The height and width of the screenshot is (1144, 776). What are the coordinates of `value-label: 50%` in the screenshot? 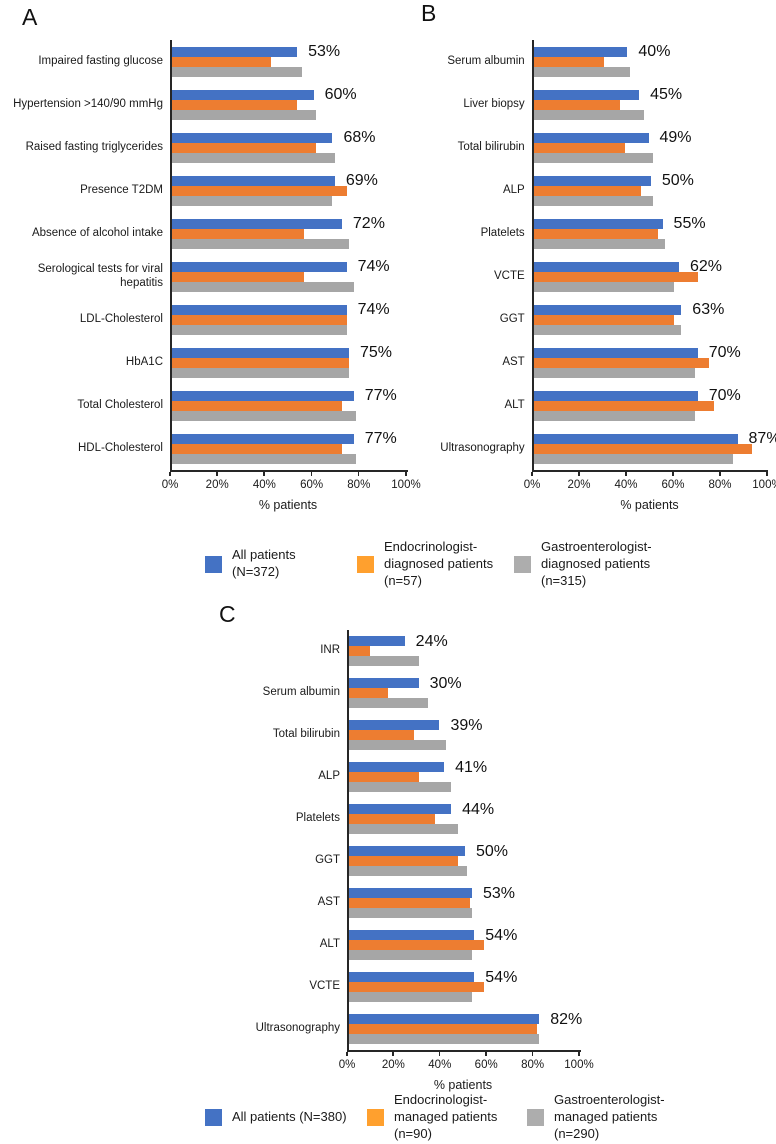 It's located at (677, 180).